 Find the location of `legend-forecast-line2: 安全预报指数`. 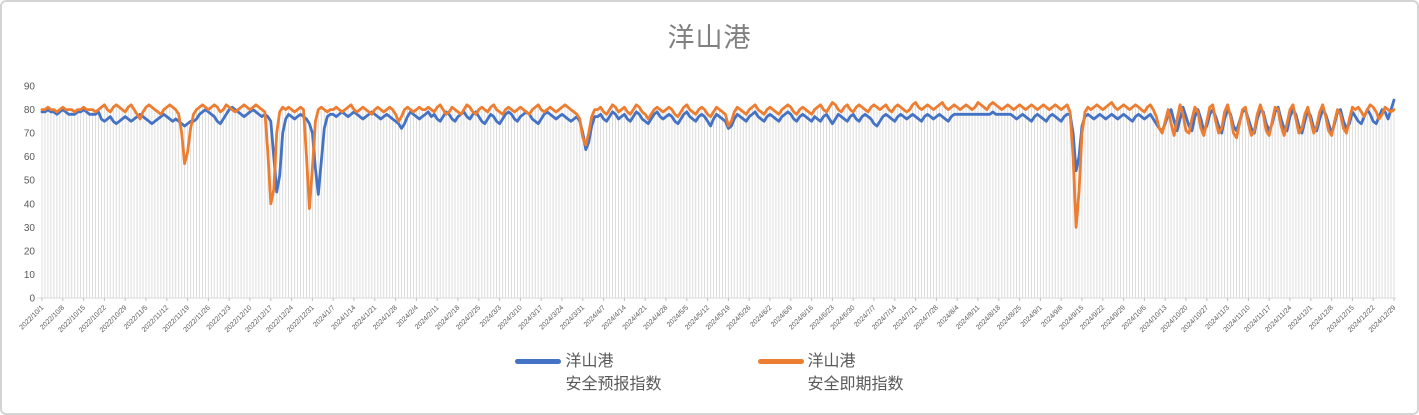

legend-forecast-line2: 安全预报指数 is located at coordinates (613, 385).